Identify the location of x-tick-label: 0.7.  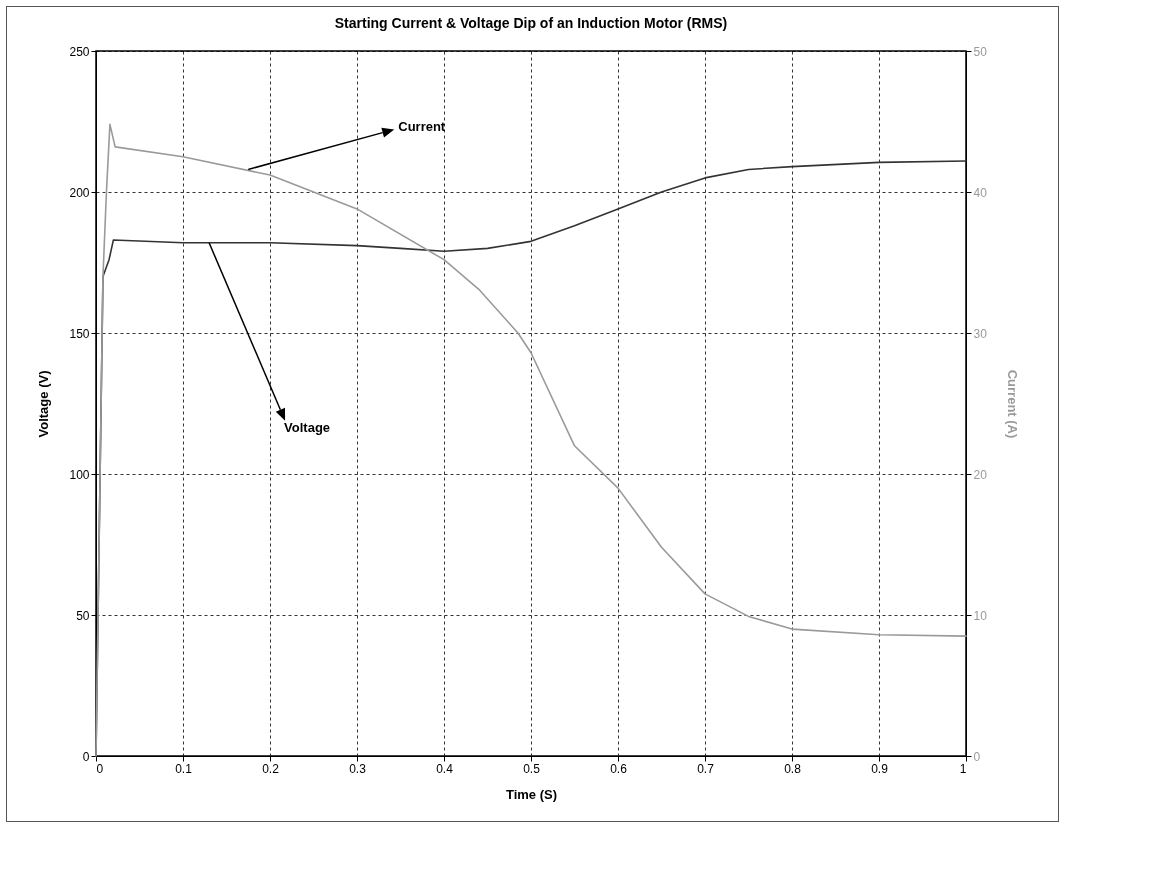
(706, 768).